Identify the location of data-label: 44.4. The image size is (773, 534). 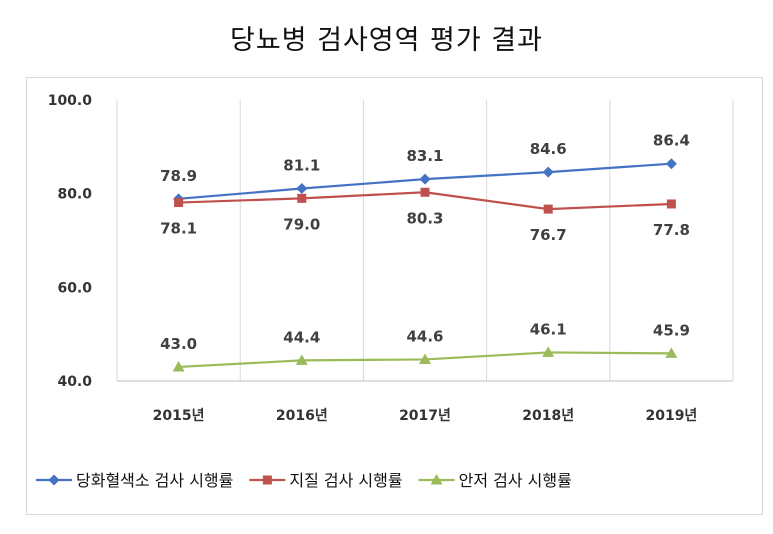
(301, 337).